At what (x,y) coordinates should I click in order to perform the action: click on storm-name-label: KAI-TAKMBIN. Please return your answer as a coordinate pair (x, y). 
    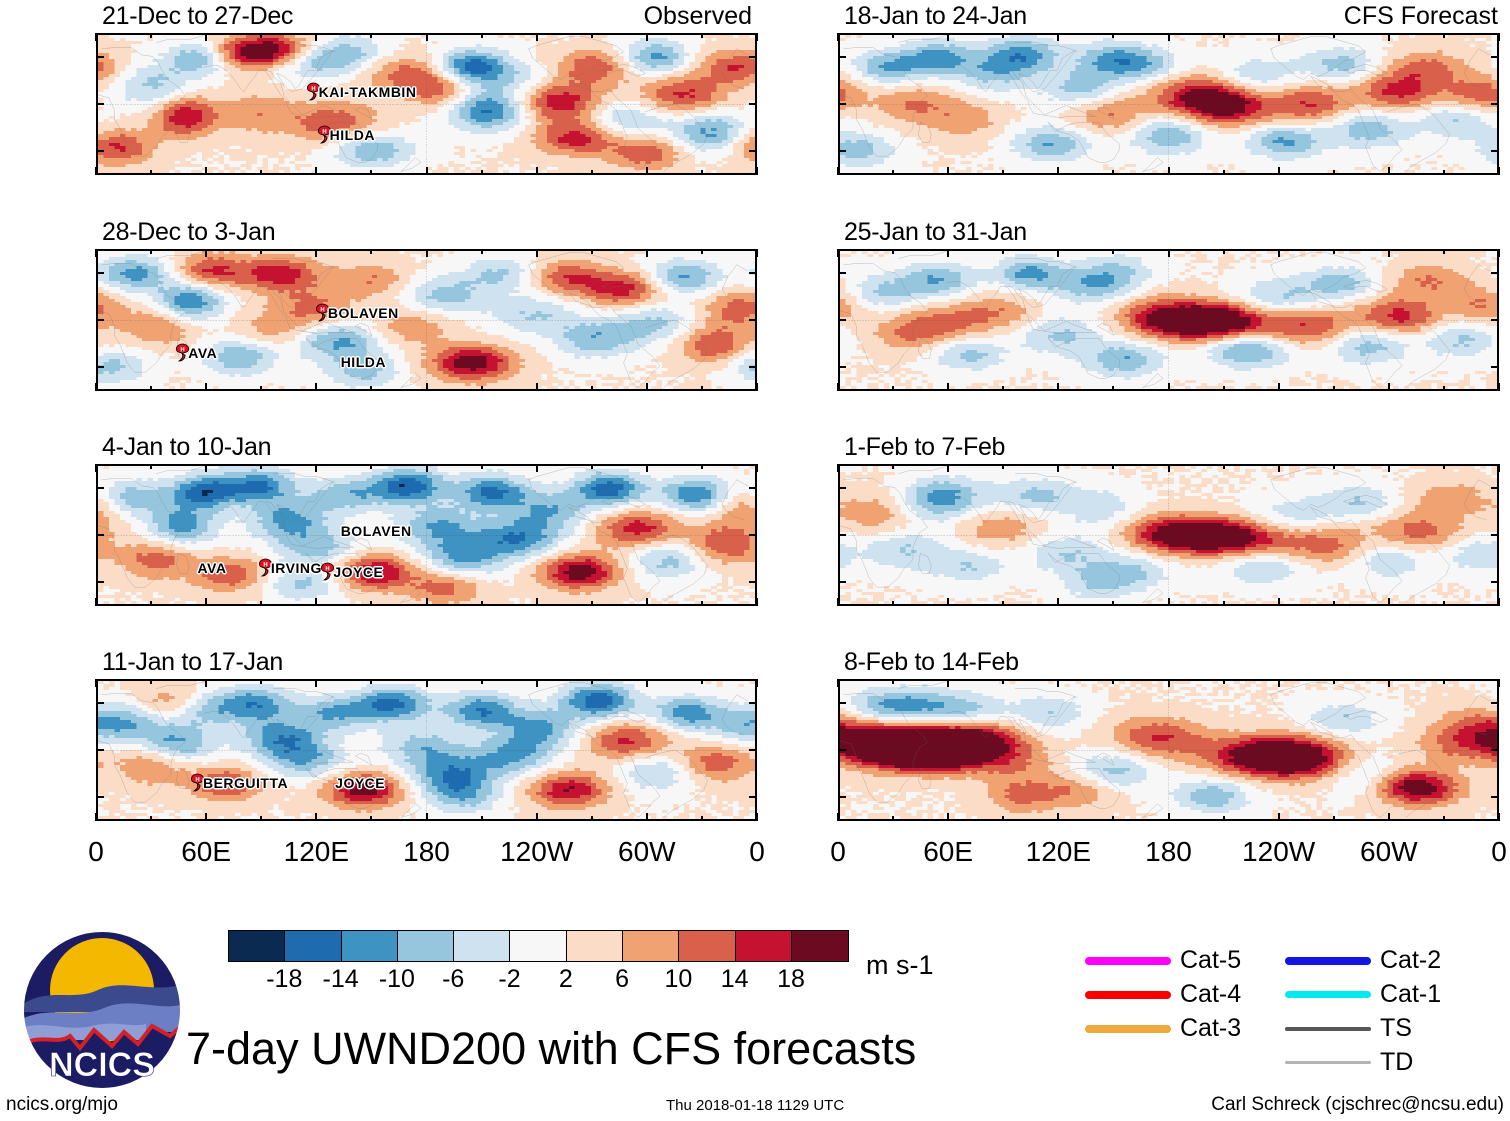
    Looking at the image, I should click on (368, 92).